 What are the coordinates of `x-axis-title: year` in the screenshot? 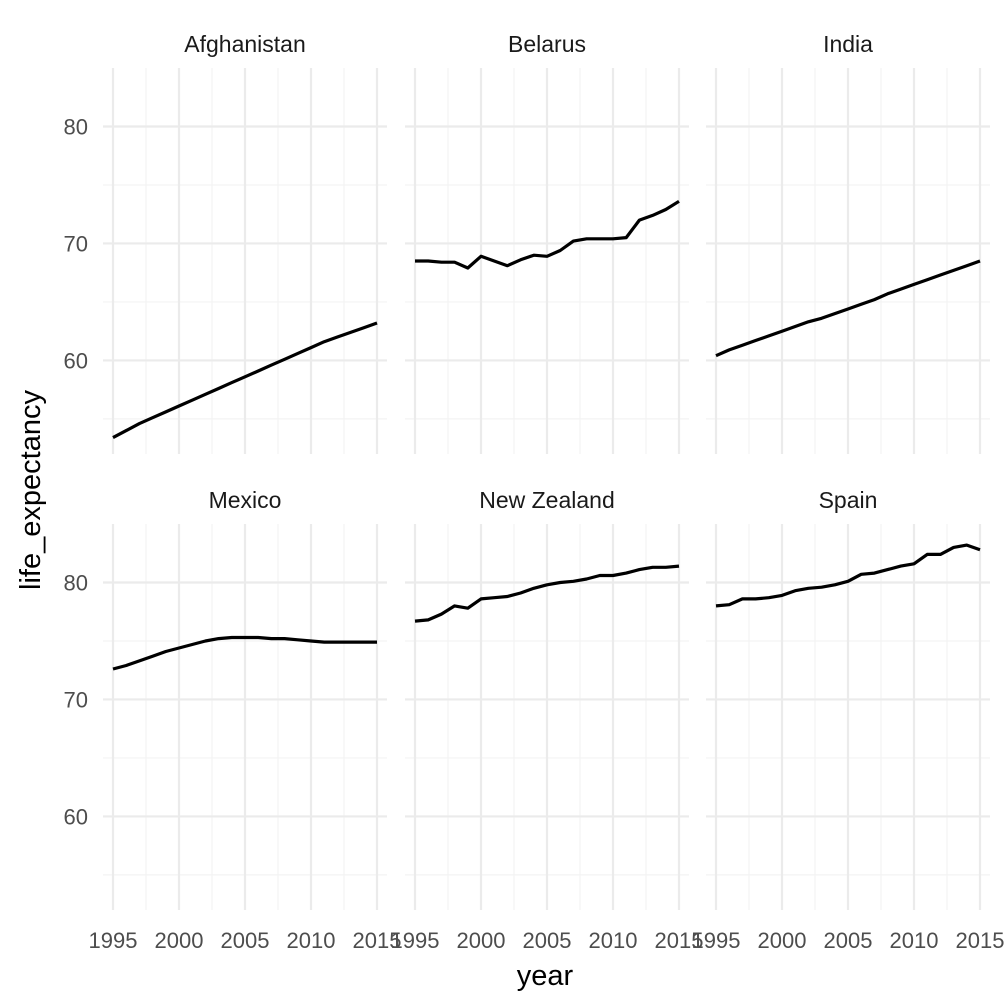 It's located at (545, 976).